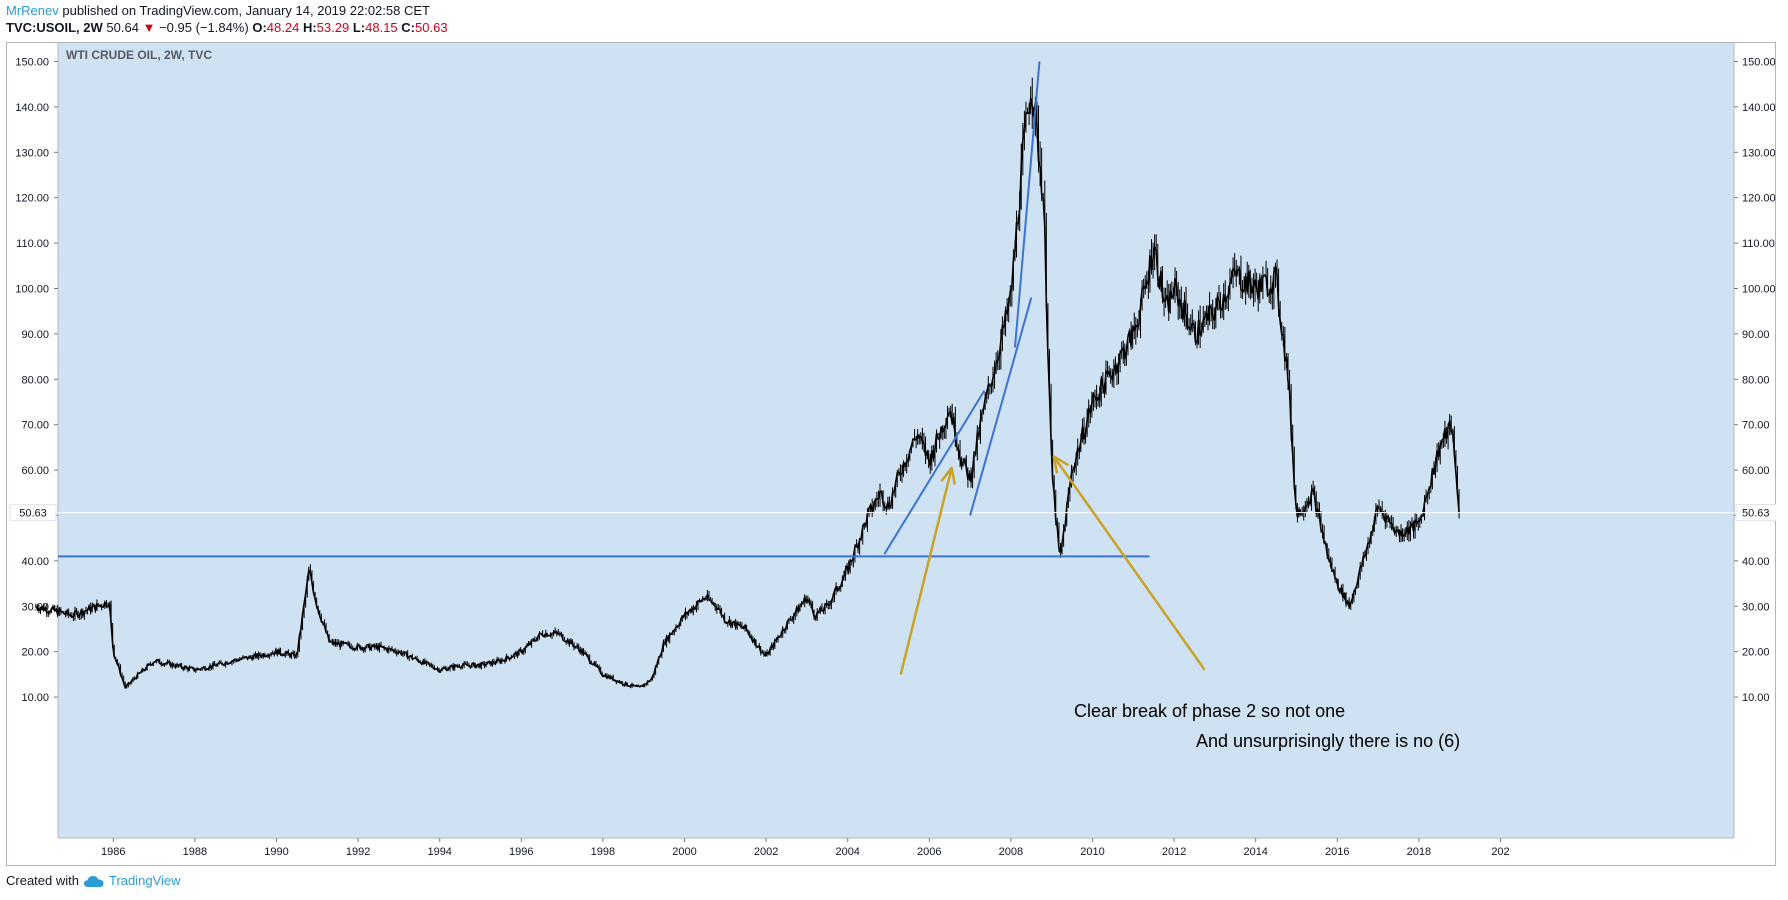 The image size is (1788, 900). I want to click on author-link: MrRenev, so click(32, 10).